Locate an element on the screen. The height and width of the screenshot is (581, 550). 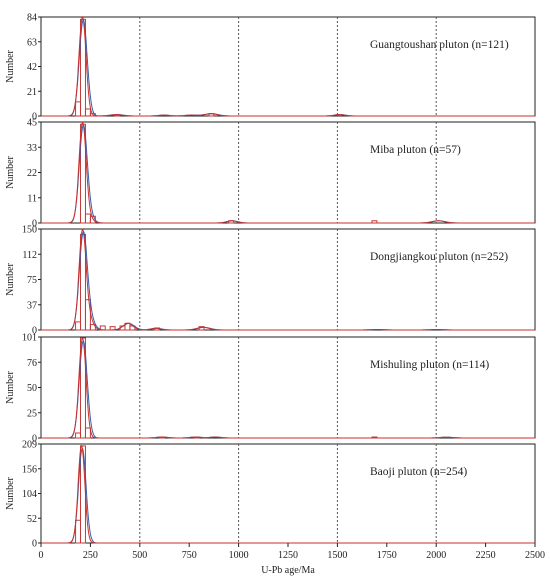
y-tick-label: 33 is located at coordinates (32, 148).